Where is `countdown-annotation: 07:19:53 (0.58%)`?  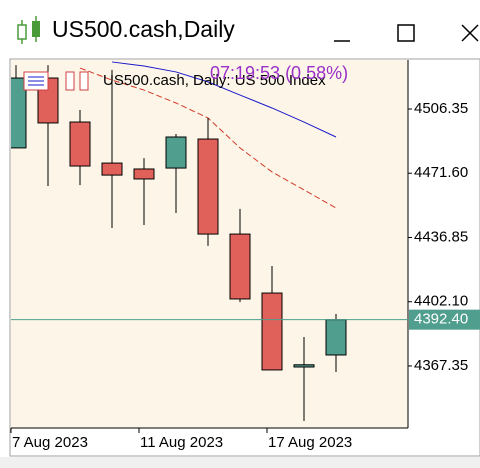 countdown-annotation: 07:19:53 (0.58%) is located at coordinates (279, 73).